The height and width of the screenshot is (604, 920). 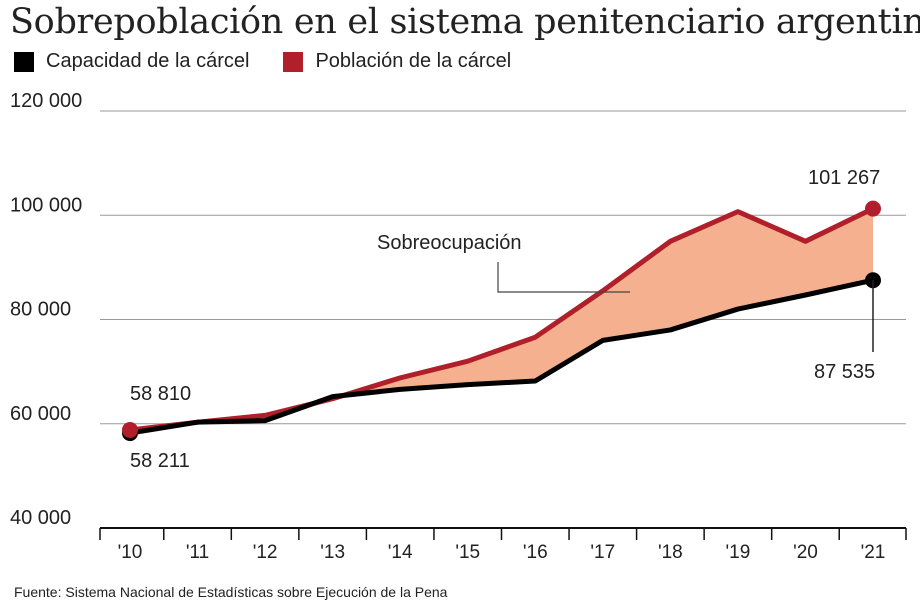 What do you see at coordinates (197, 552) in the screenshot?
I see `x-tick-label: '11` at bounding box center [197, 552].